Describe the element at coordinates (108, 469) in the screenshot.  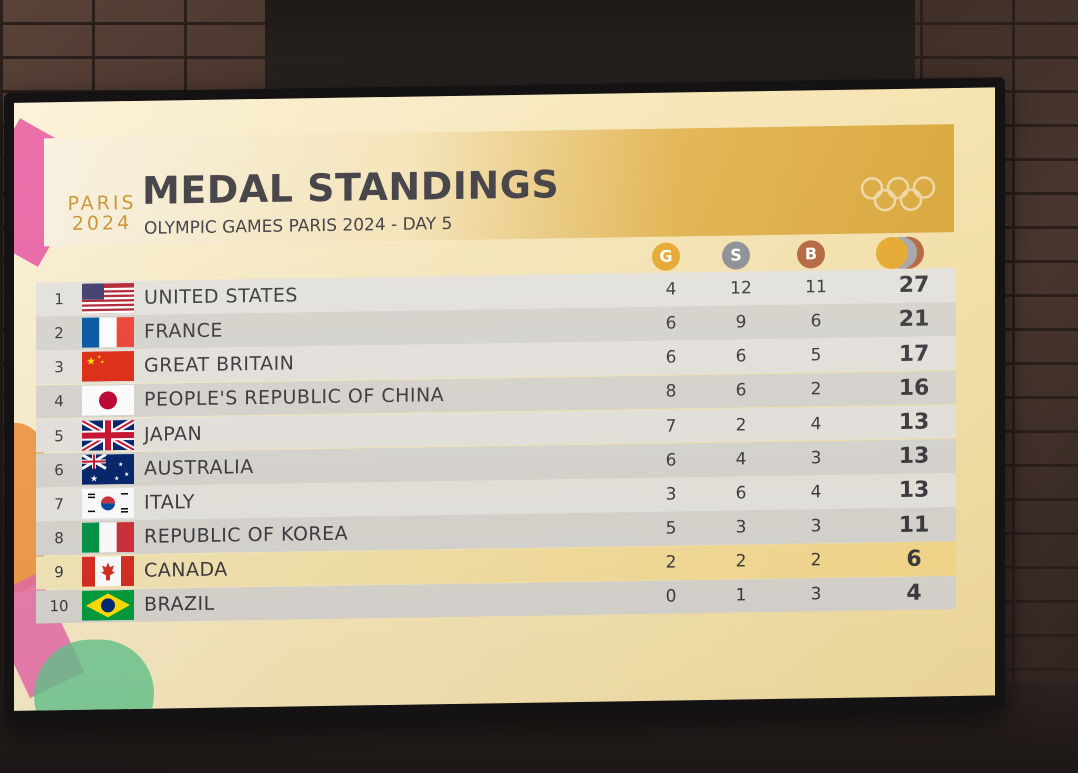
I see `australia-flag-icon: ★ ★ ★ ★` at that location.